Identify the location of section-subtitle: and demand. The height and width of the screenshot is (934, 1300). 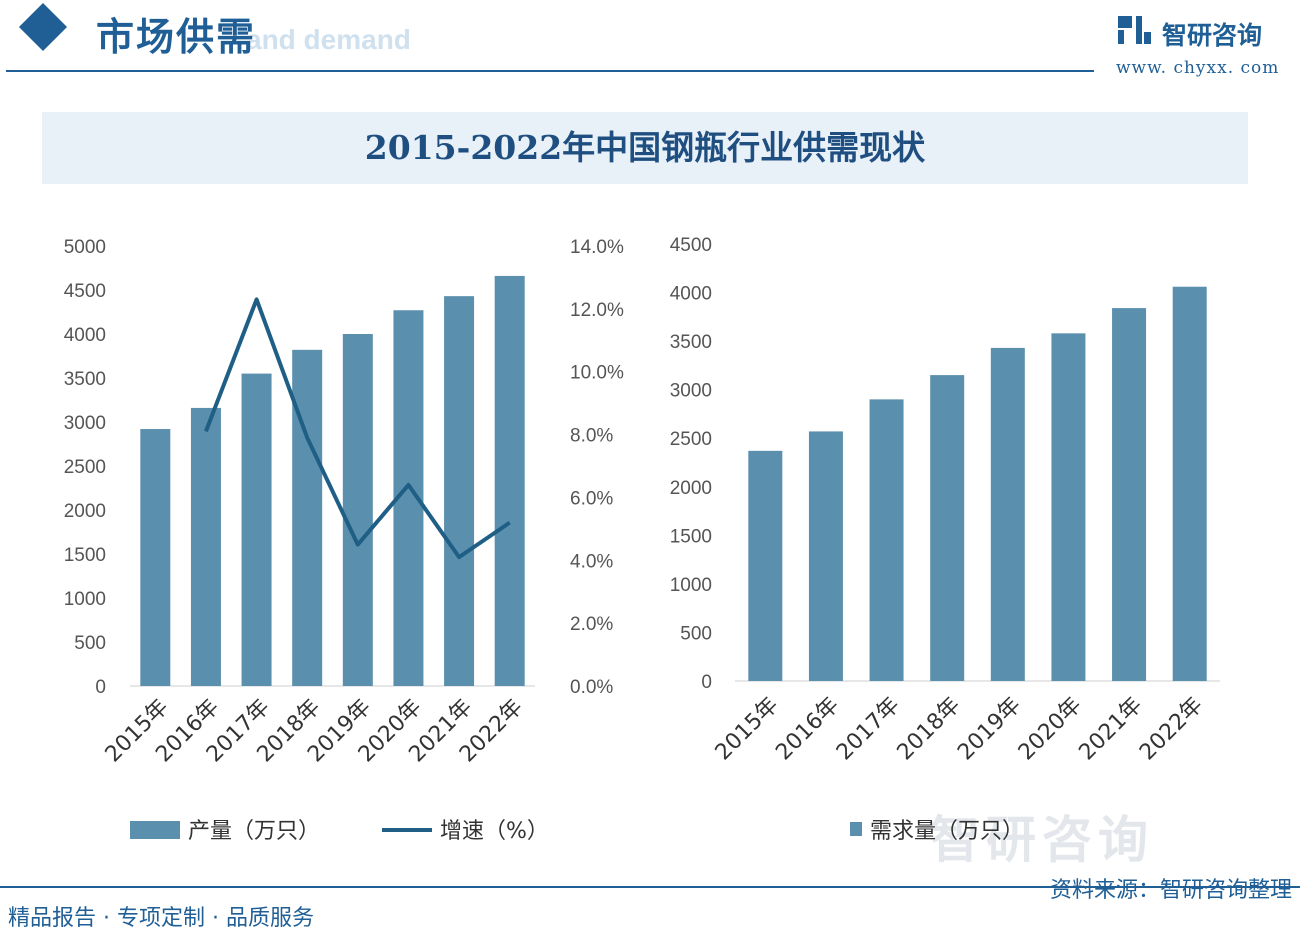
(328, 39).